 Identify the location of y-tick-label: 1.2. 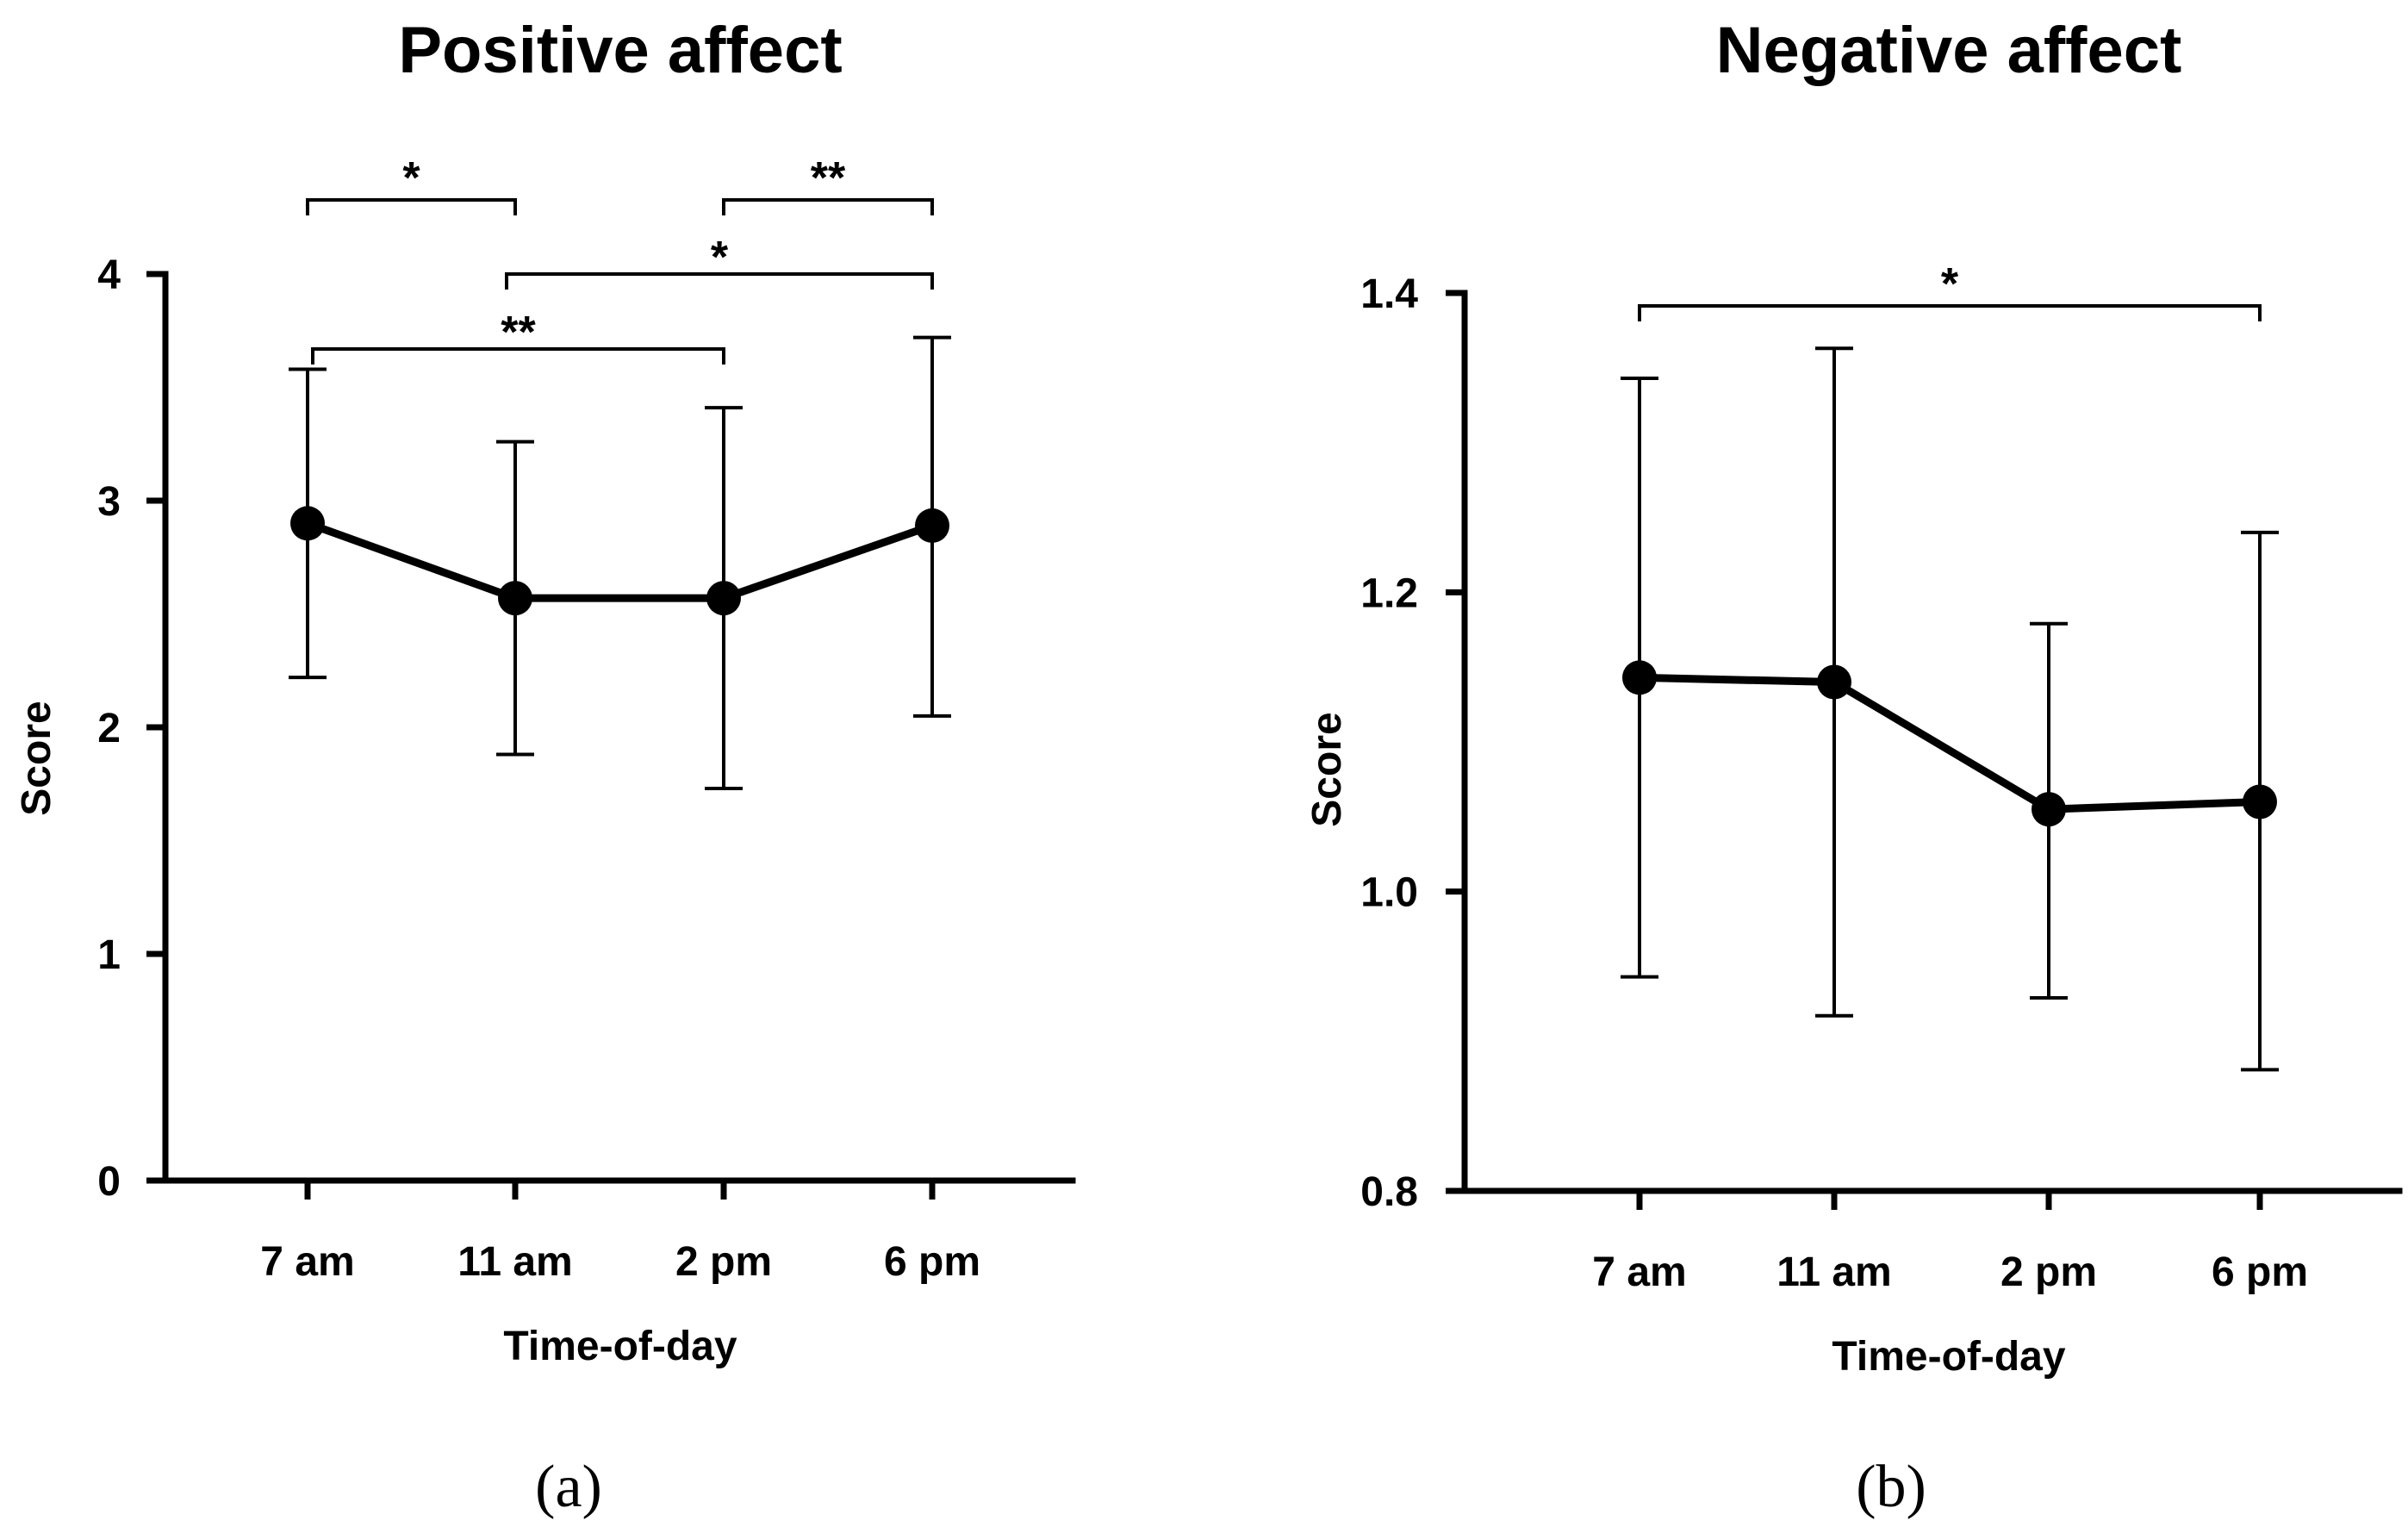
(1389, 593).